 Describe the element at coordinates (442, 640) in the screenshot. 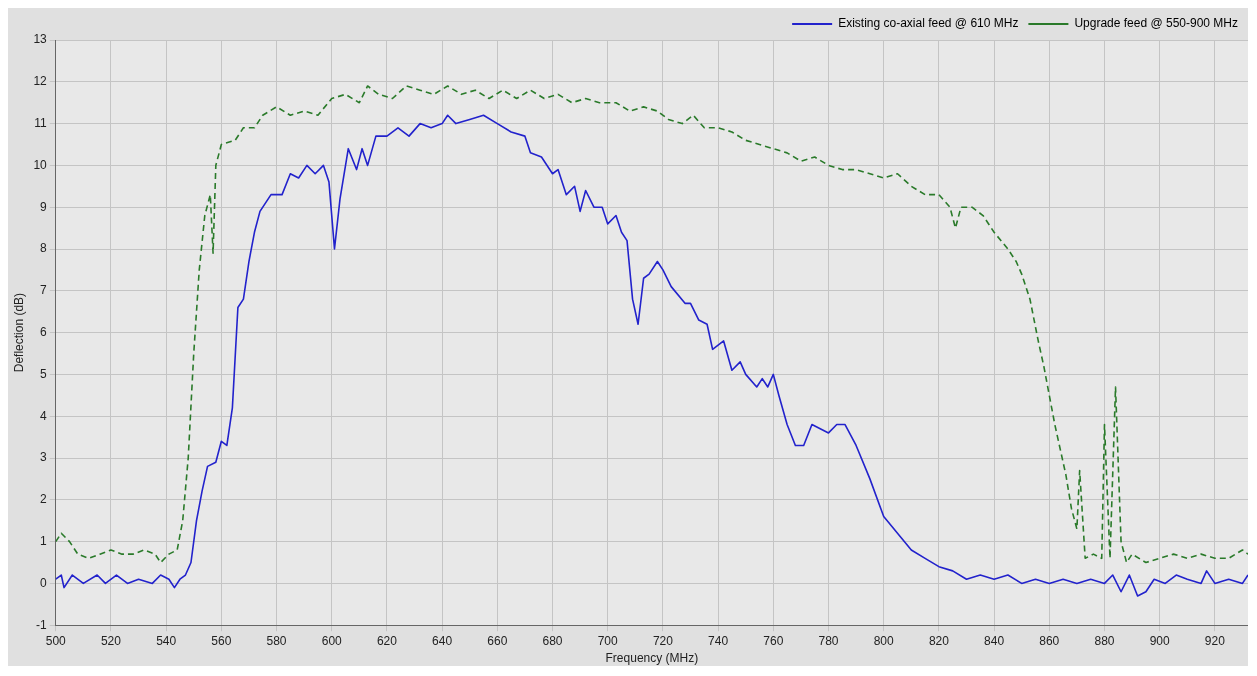

I see `x-tick-label: 640` at that location.